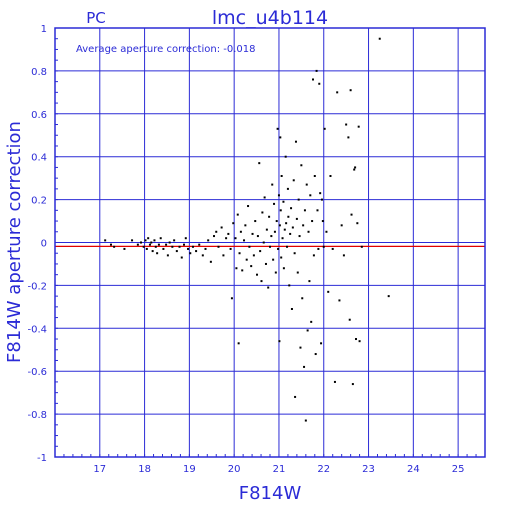  What do you see at coordinates (37, 372) in the screenshot?
I see `y-tick-label: -0.6` at bounding box center [37, 372].